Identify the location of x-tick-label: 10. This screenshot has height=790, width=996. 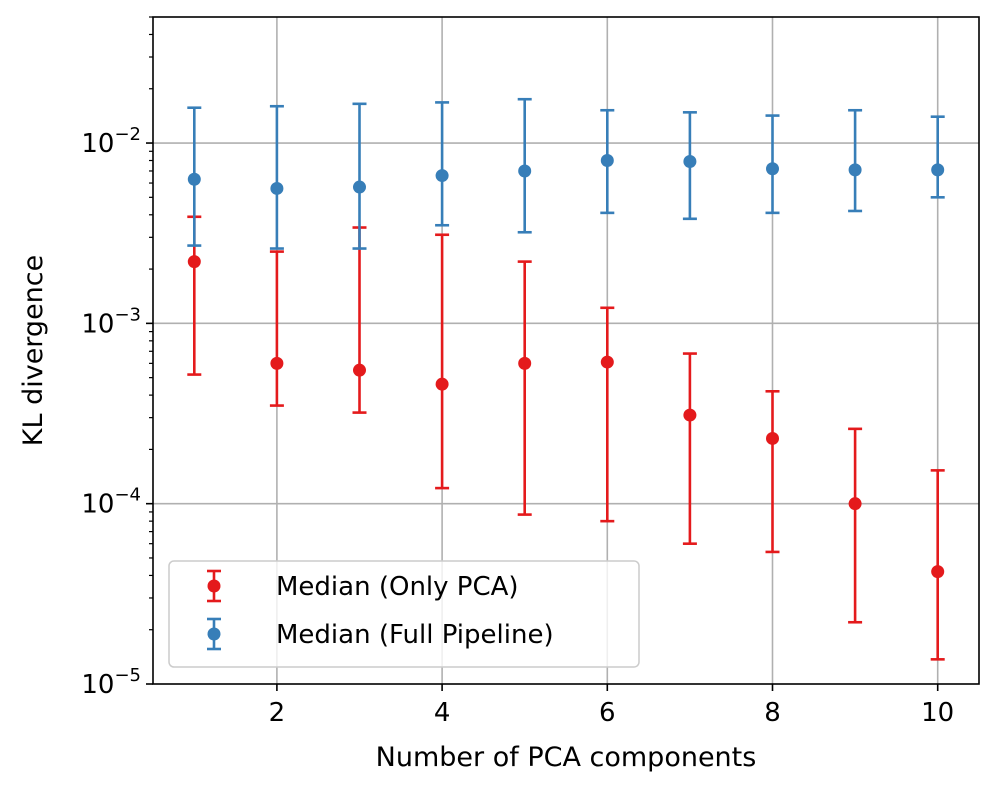
(937, 713).